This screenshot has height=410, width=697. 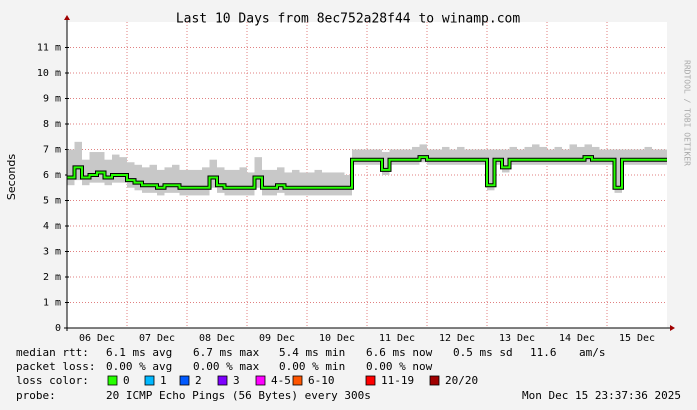 I want to click on stat: 0.00 % now, so click(x=399, y=366).